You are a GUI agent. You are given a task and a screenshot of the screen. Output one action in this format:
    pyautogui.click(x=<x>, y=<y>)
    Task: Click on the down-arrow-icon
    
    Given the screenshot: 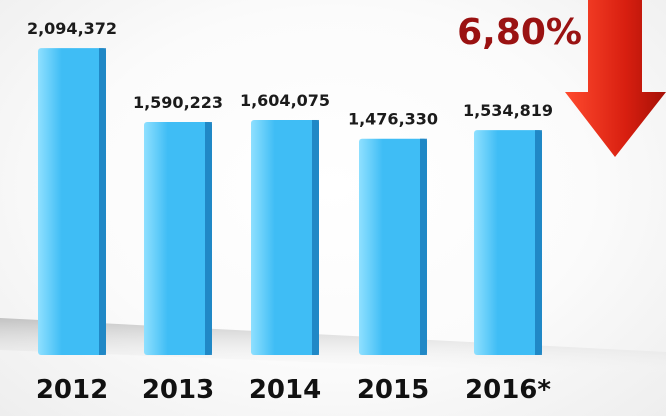 What is the action you would take?
    pyautogui.click(x=615, y=78)
    